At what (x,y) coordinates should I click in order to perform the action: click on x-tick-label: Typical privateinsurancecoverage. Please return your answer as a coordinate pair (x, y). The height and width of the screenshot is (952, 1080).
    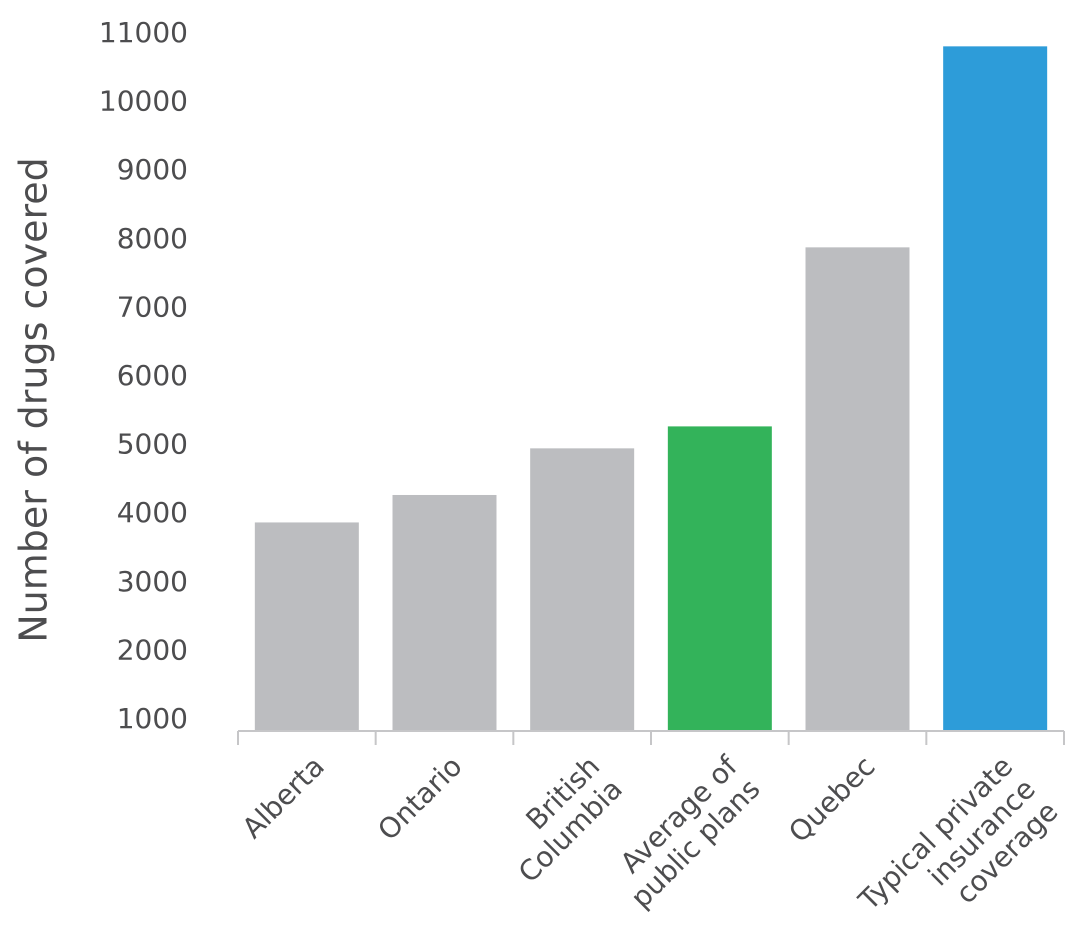
    Looking at the image, I should click on (958, 851).